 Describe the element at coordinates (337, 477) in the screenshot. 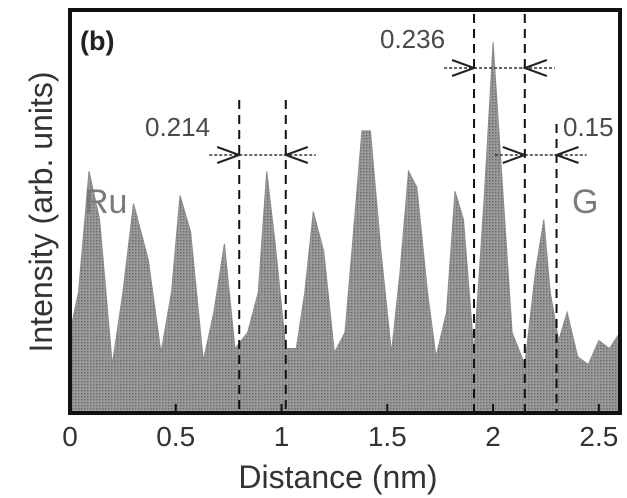

I see `x-axis-label: Distance (nm)` at that location.